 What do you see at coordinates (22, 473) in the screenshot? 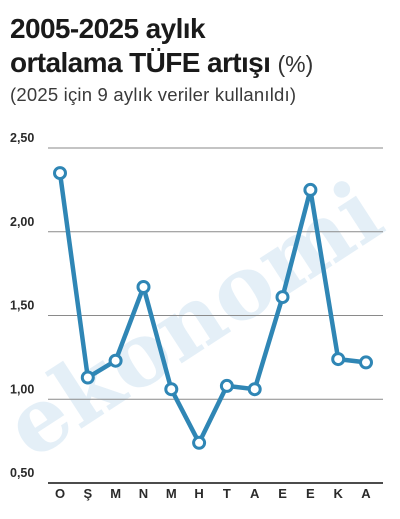
I see `y-tick-label: 0,50` at bounding box center [22, 473].